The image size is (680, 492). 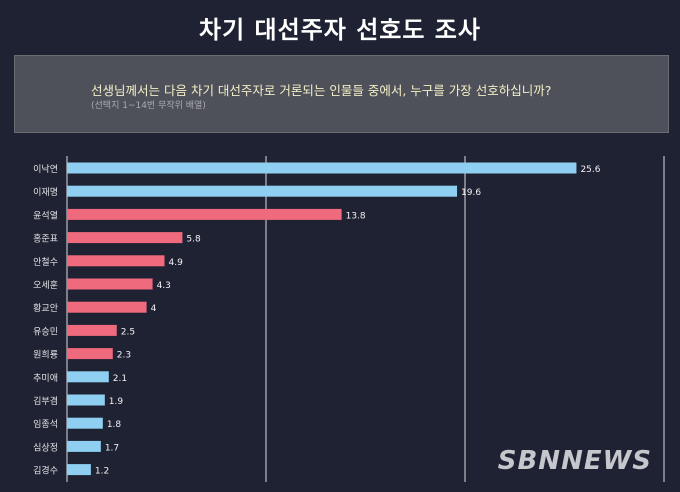 I want to click on category-label: 안철수, so click(x=45, y=262).